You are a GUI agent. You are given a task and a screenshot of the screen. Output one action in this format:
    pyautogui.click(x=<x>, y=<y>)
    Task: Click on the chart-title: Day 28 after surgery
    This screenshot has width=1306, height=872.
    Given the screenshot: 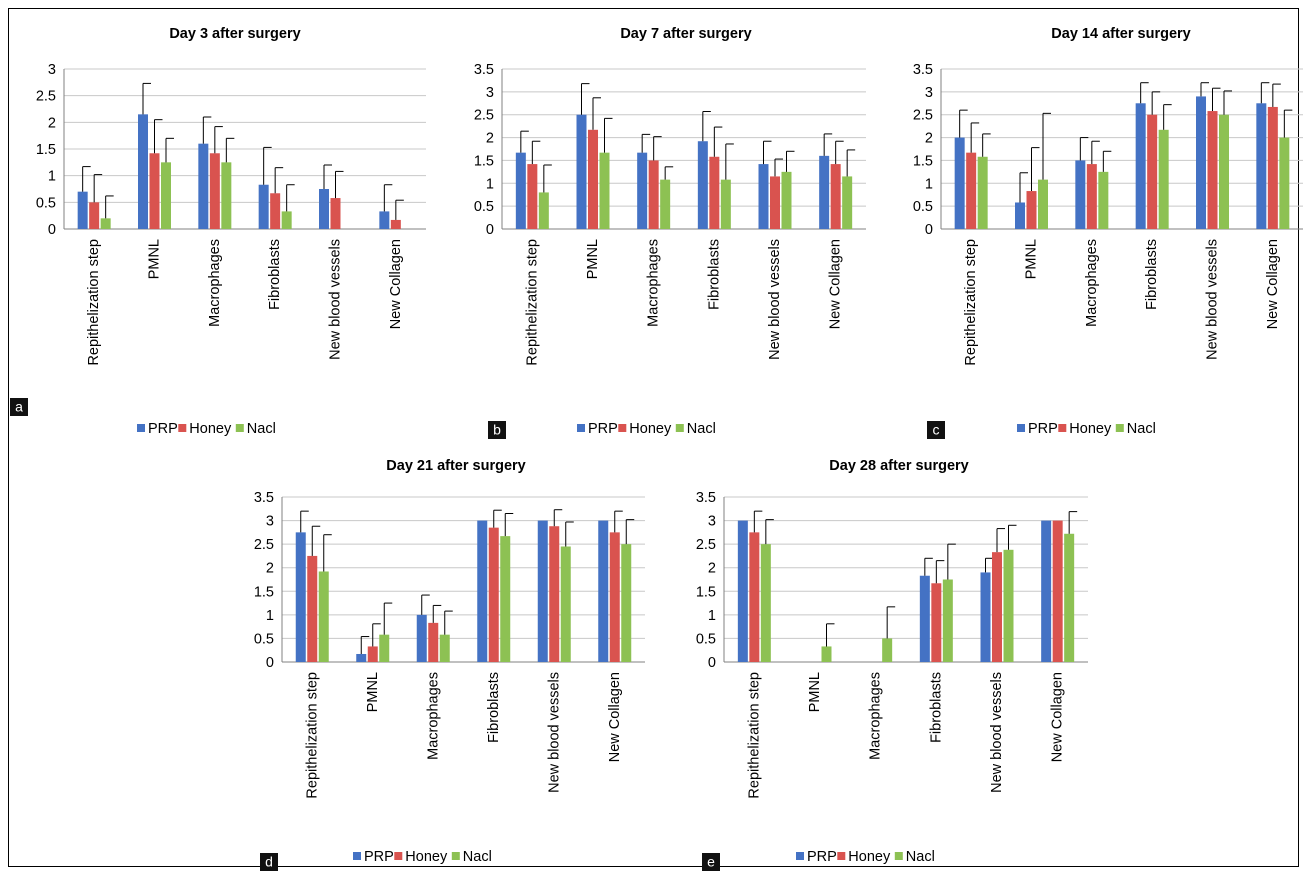 What is the action you would take?
    pyautogui.click(x=898, y=466)
    